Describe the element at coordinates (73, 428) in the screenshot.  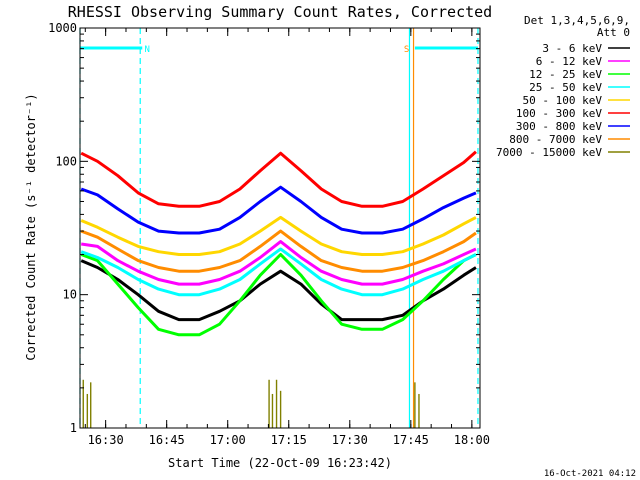
I see `y-tick-label: 1` at that location.